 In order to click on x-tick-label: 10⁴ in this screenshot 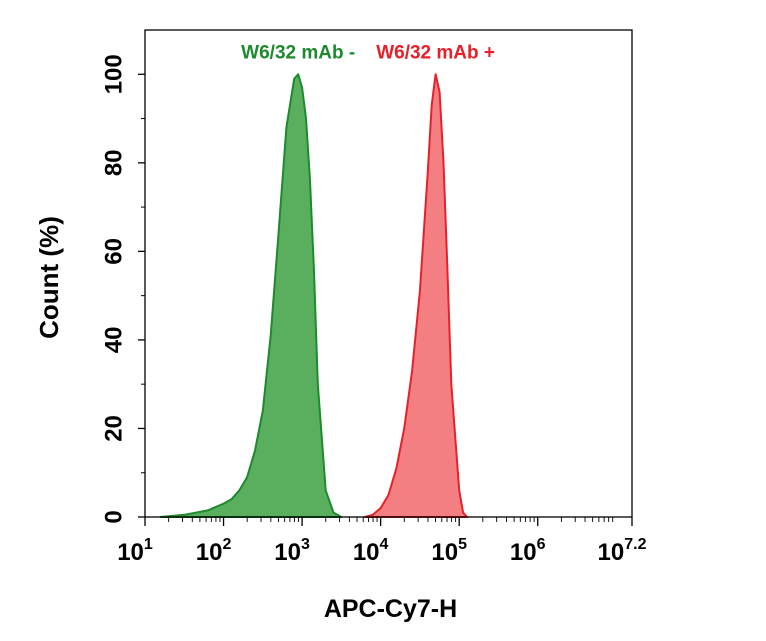, I will do `click(371, 551)`.